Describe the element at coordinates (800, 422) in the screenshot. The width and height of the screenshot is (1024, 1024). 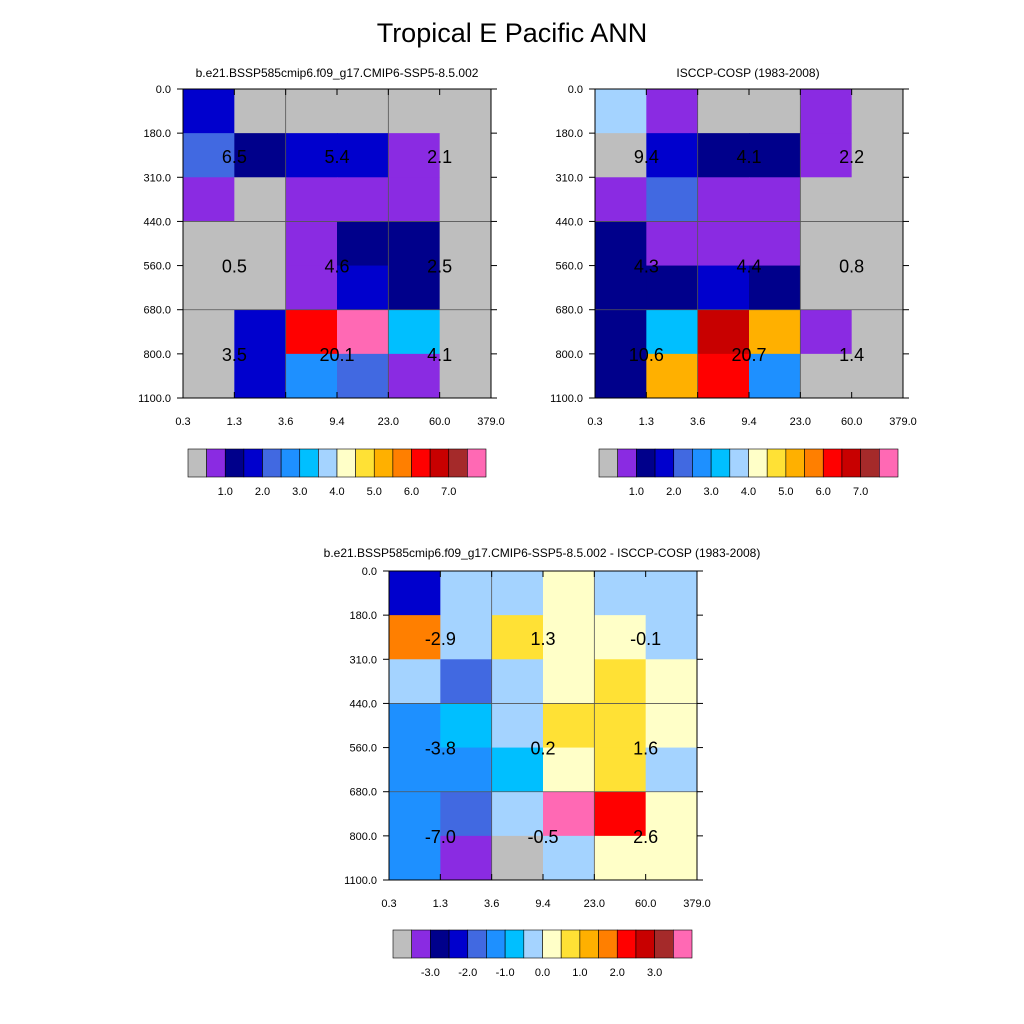
I see `x-tick-label: 23.0` at that location.